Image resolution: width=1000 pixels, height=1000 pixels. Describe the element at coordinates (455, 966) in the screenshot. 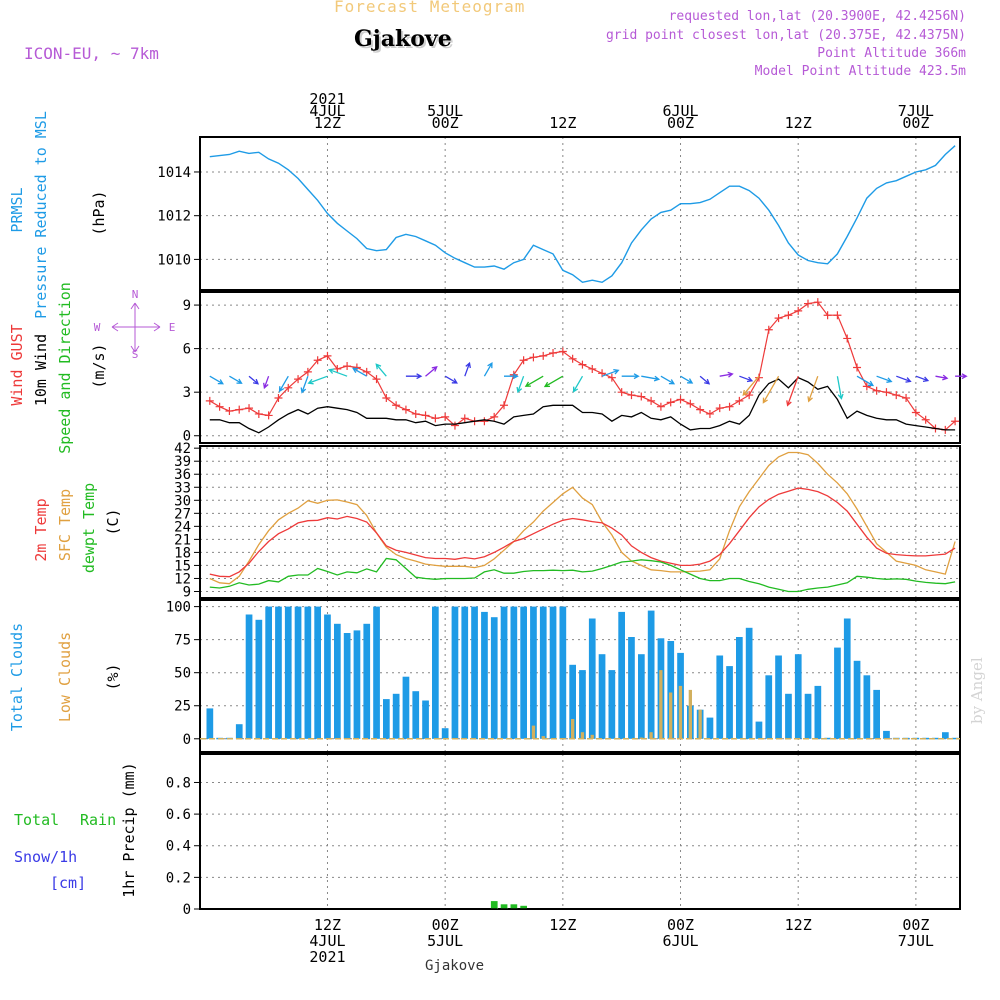

I see `footer-location: Gjakove` at that location.